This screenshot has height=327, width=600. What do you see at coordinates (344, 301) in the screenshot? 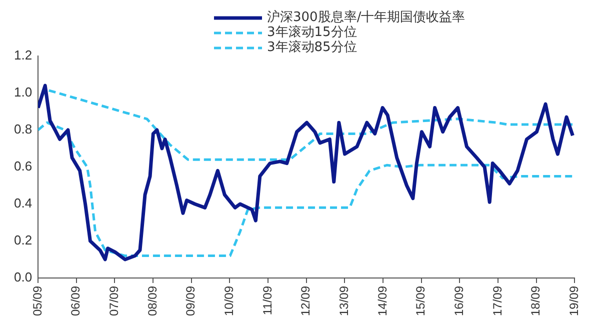
I see `x-tick-label: 13/09` at bounding box center [344, 301].